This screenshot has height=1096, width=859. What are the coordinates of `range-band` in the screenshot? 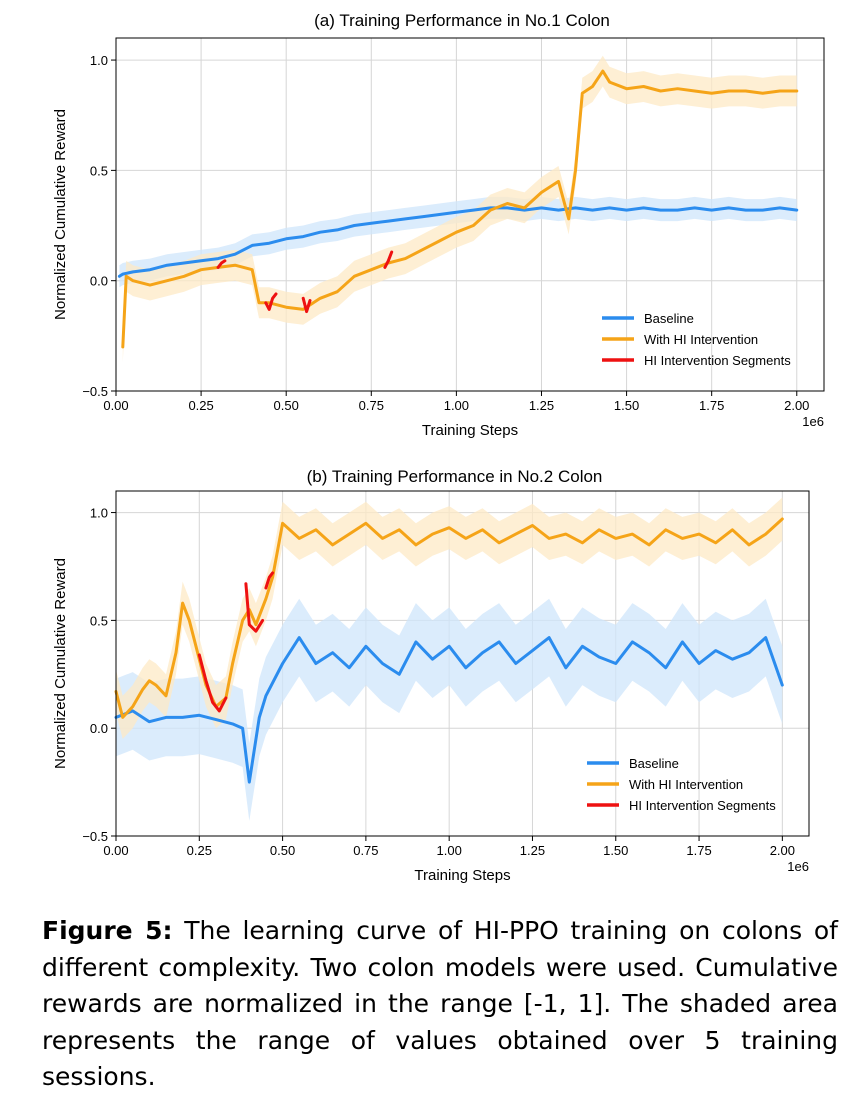 It's located at (458, 242).